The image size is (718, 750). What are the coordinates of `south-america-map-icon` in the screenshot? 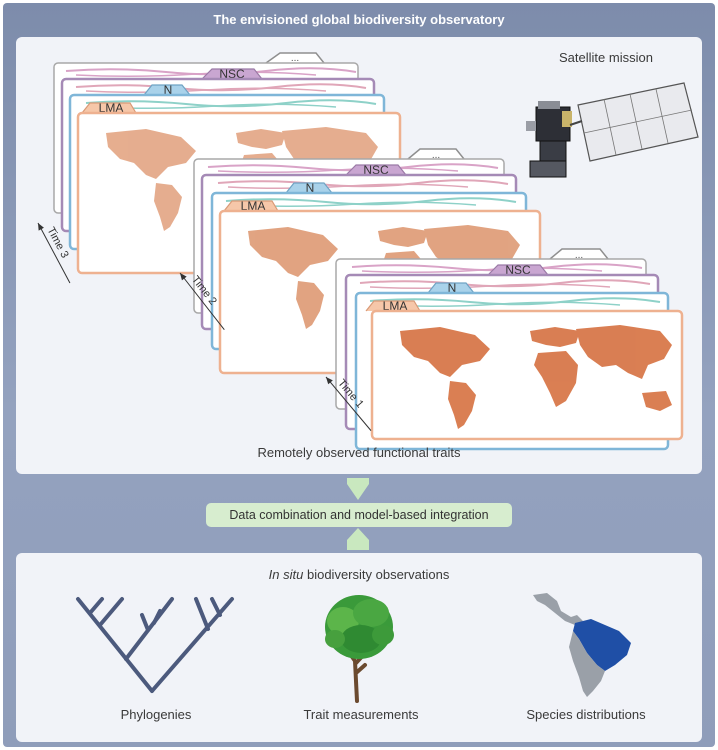 It's located at (582, 645).